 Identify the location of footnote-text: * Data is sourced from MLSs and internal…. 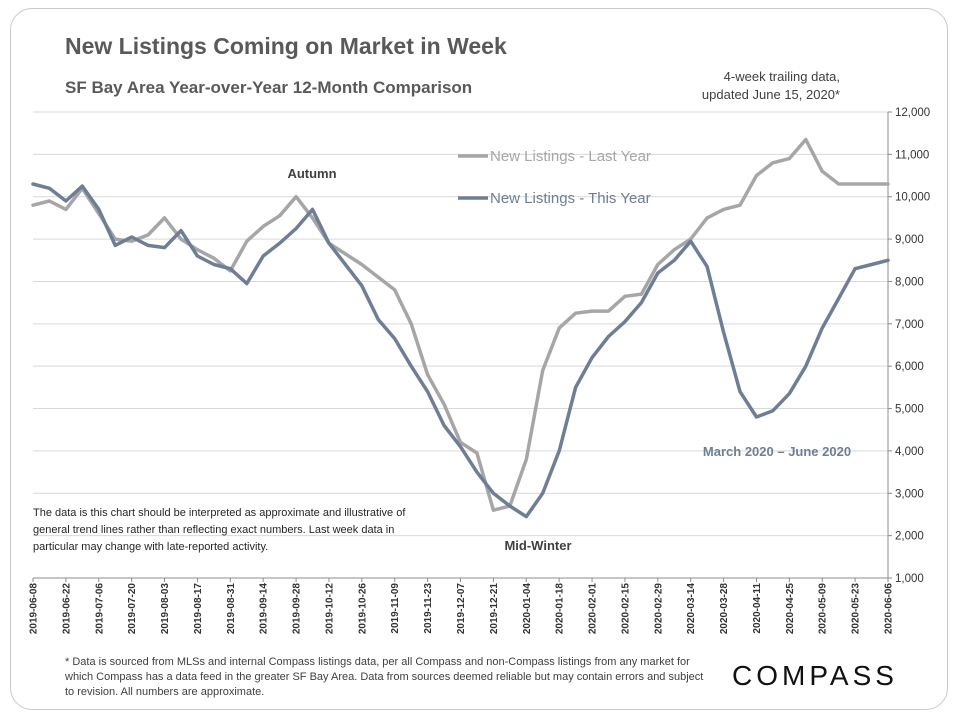
(384, 677).